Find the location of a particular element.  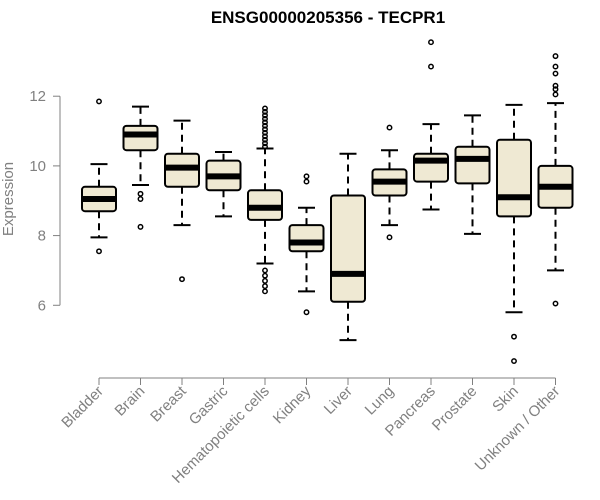

category-label-7: Lung is located at coordinates (380, 401).